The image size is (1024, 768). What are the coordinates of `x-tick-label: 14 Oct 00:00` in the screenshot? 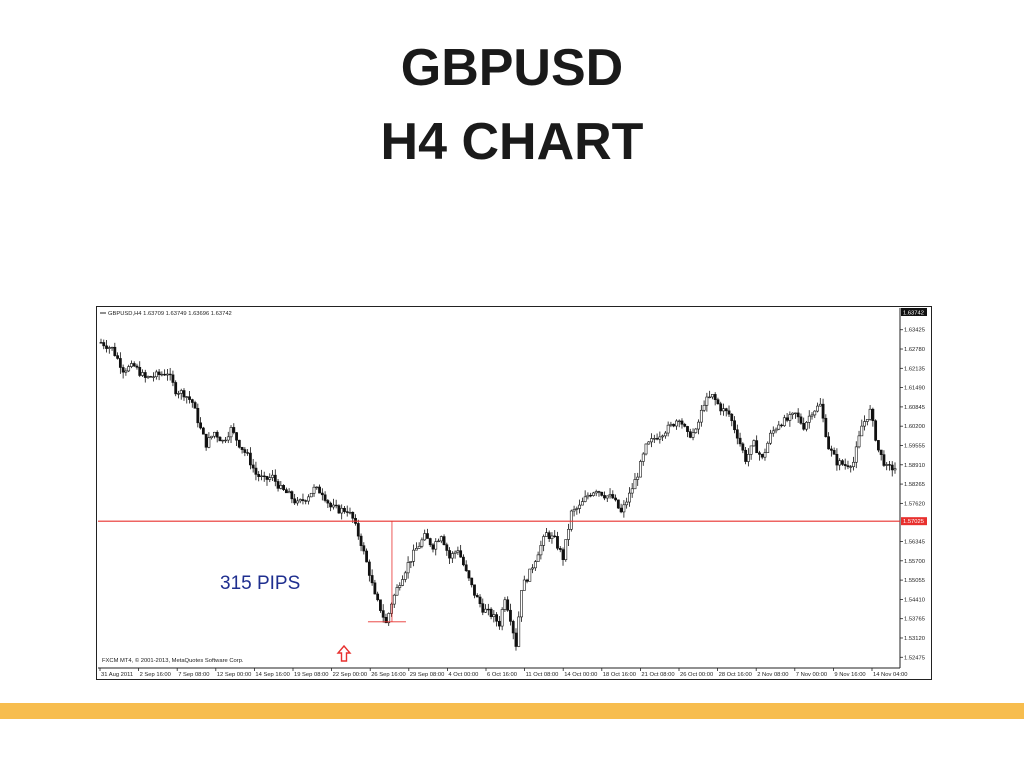 It's located at (580, 675).